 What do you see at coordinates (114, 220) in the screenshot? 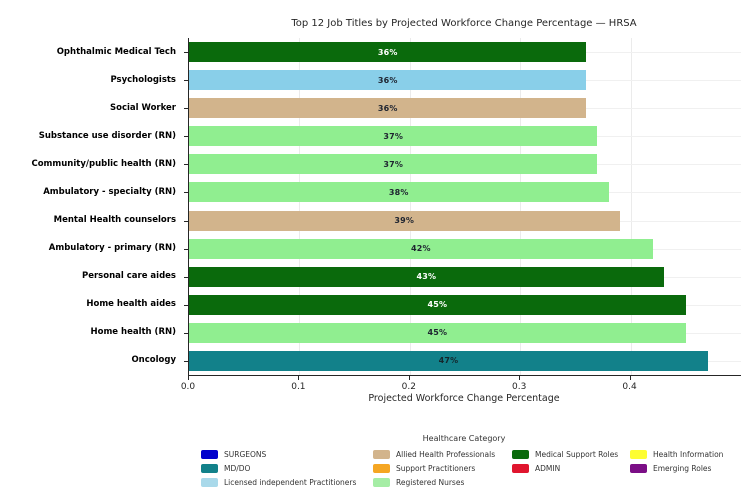
I see `y-tick-label: Mental Health counselors` at bounding box center [114, 220].